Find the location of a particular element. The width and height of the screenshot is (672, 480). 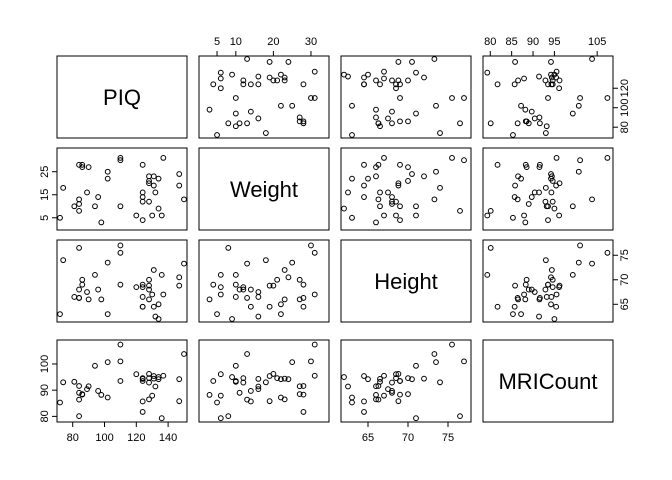

variable-label-weight: Weight is located at coordinates (264, 189).